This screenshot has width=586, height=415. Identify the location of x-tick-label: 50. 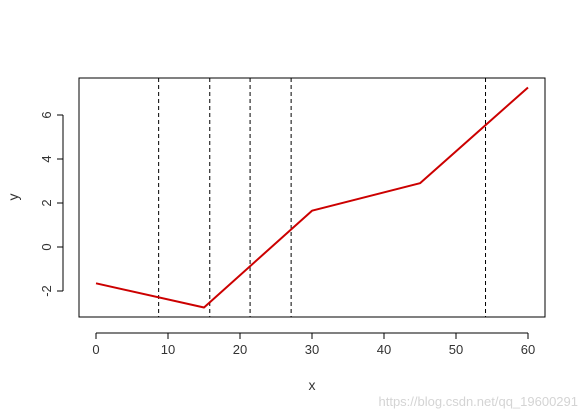
(456, 349).